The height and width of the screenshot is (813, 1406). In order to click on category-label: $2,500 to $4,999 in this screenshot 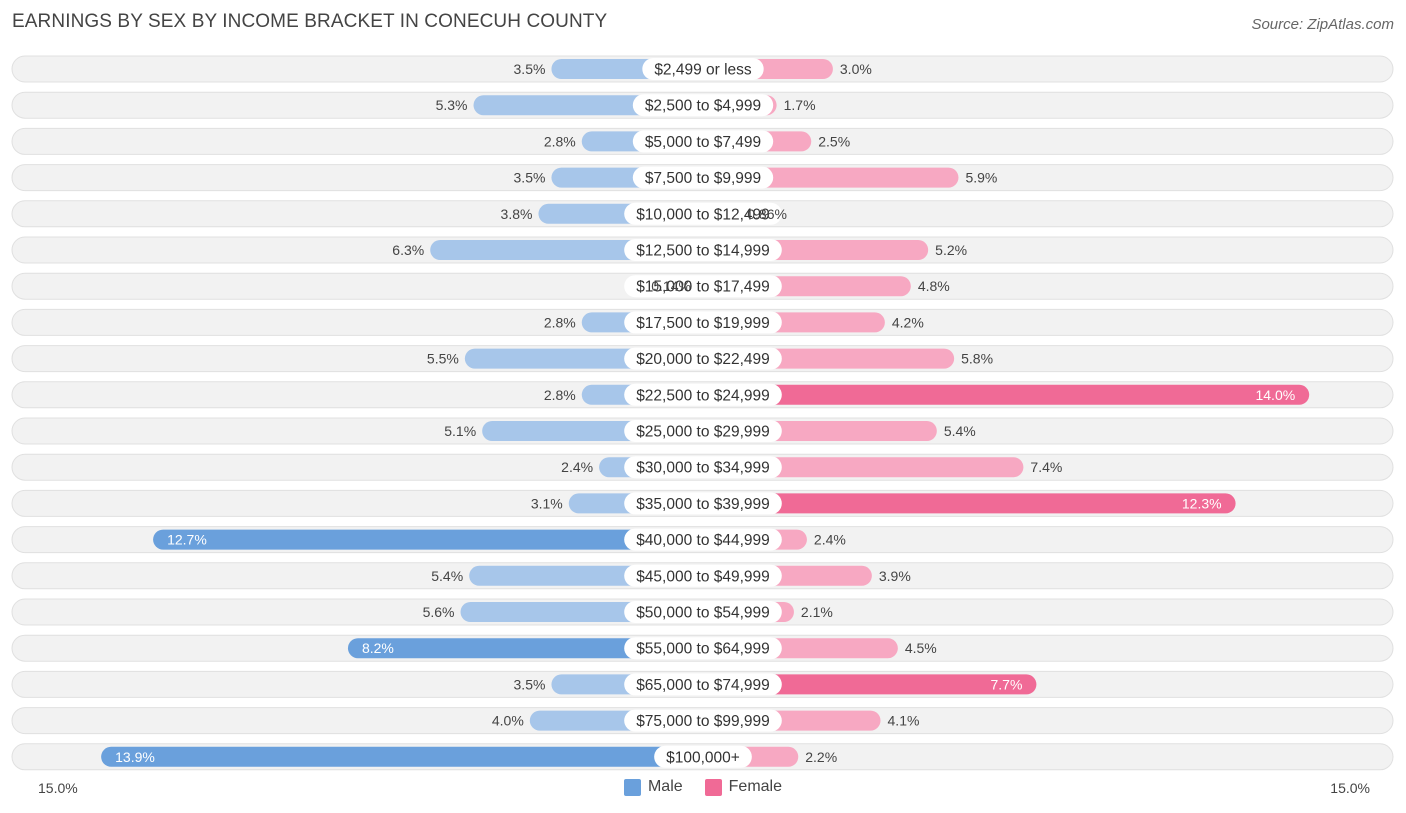, I will do `click(703, 106)`.